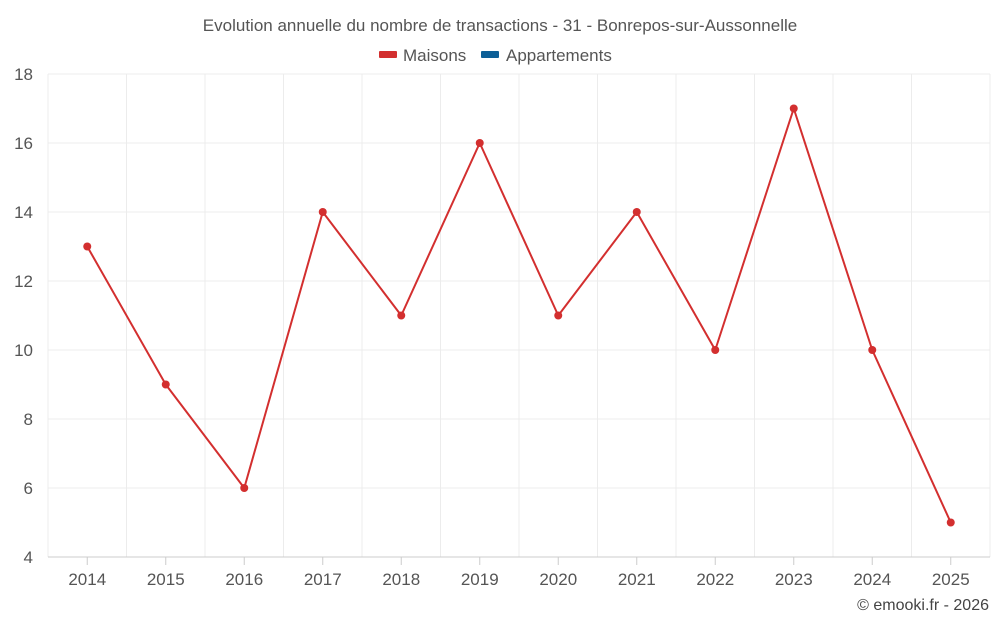 Image resolution: width=1000 pixels, height=625 pixels. I want to click on x-tick-label: 2023, so click(794, 579).